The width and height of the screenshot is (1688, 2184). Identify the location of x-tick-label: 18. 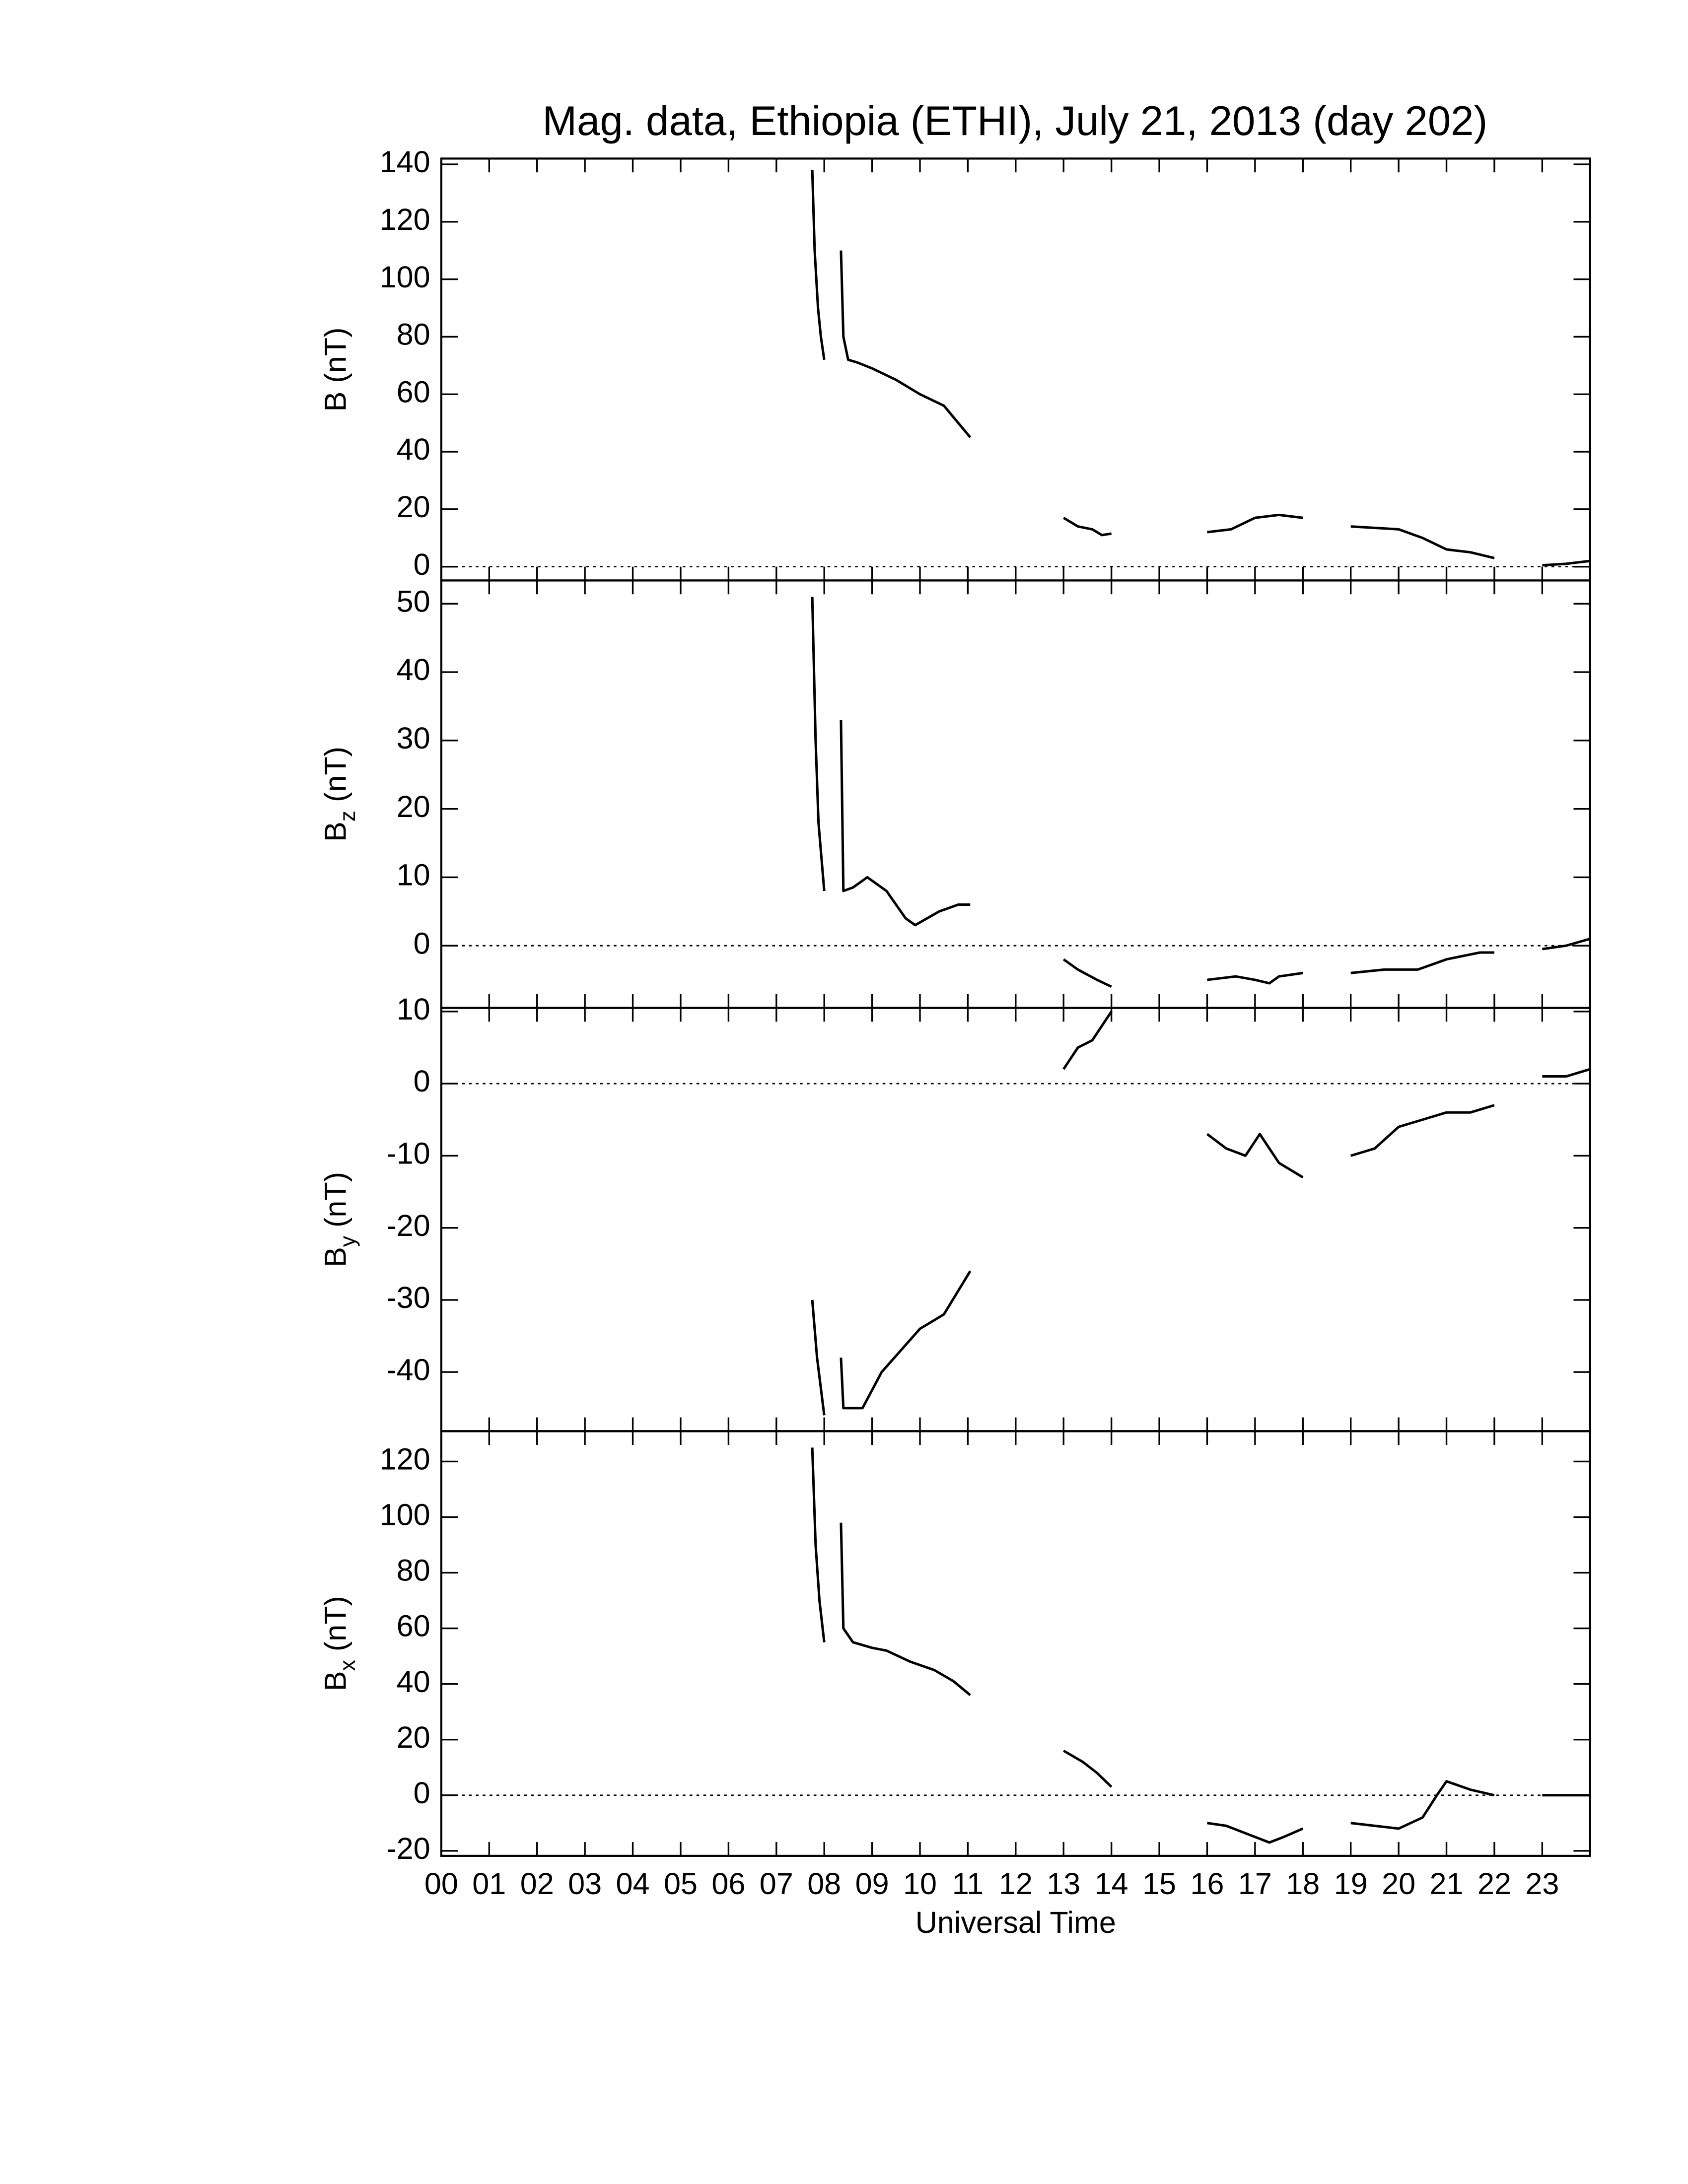
(1303, 1884).